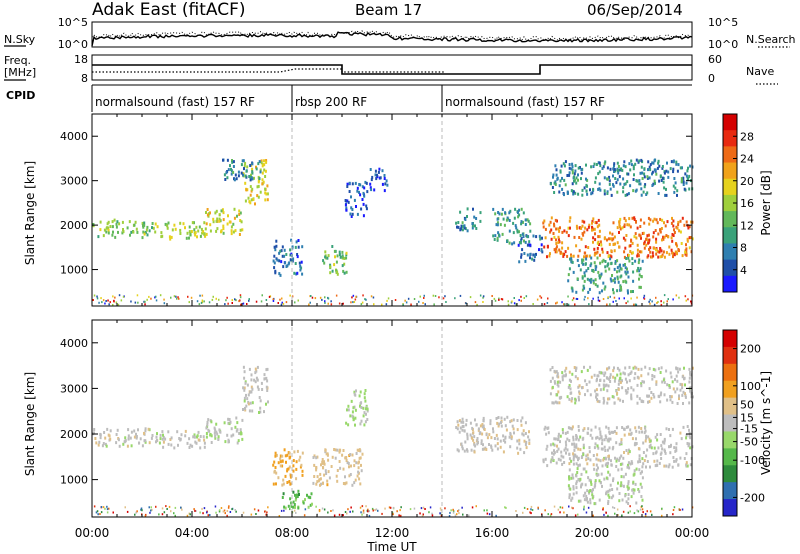  I want to click on nsky-tick-top: 10^5, so click(73, 22).